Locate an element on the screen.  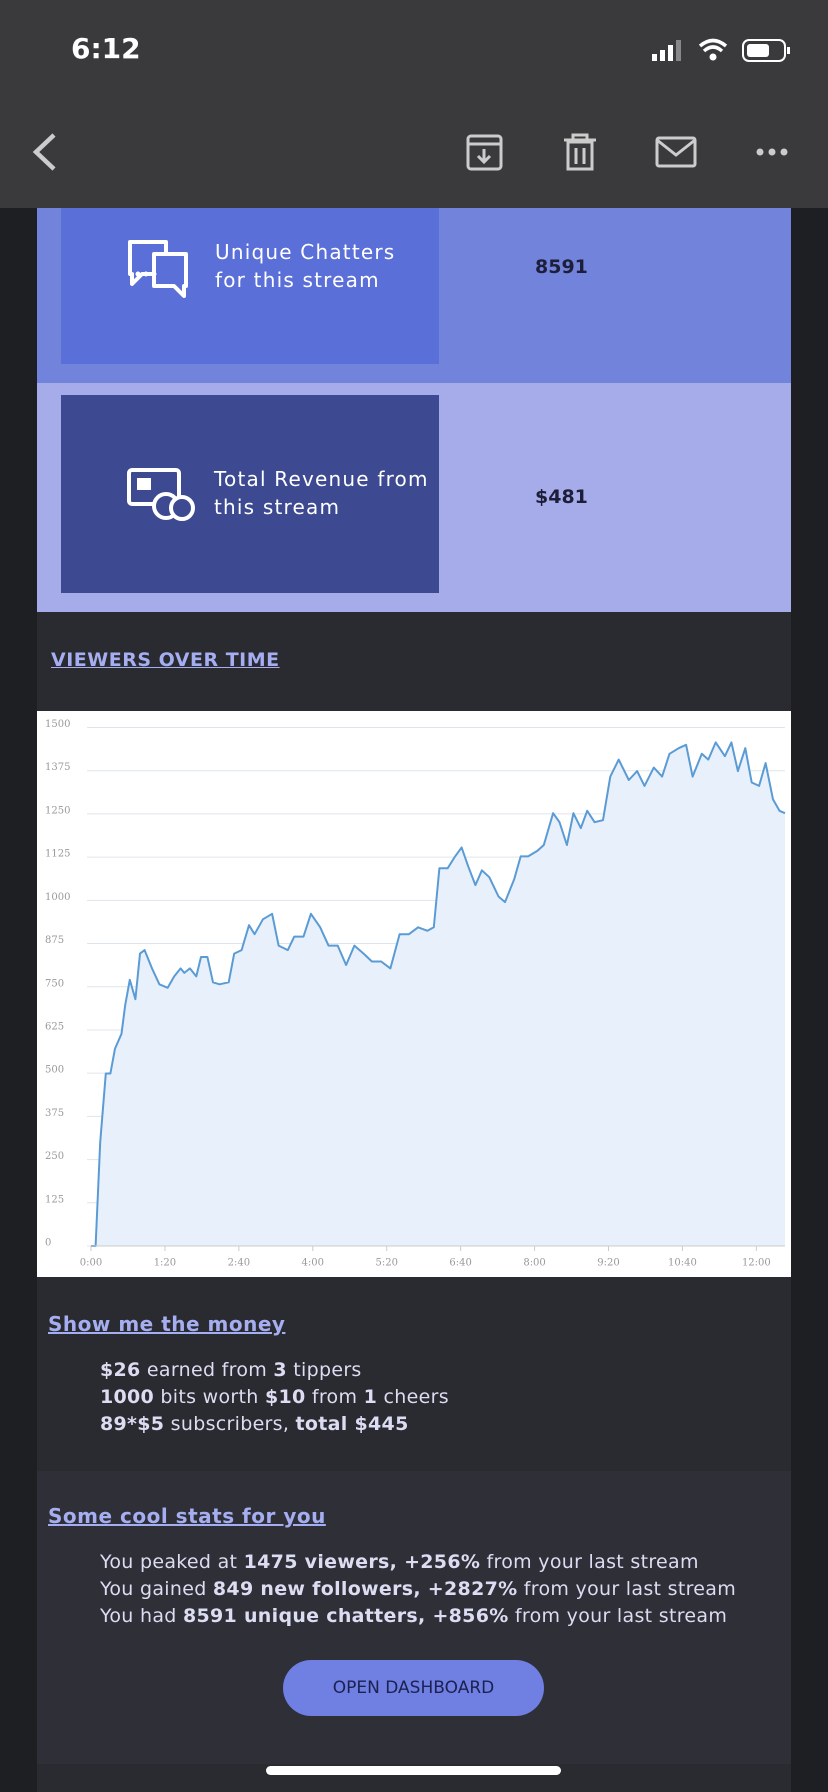
x-tick-label: 2:40 is located at coordinates (239, 1263).